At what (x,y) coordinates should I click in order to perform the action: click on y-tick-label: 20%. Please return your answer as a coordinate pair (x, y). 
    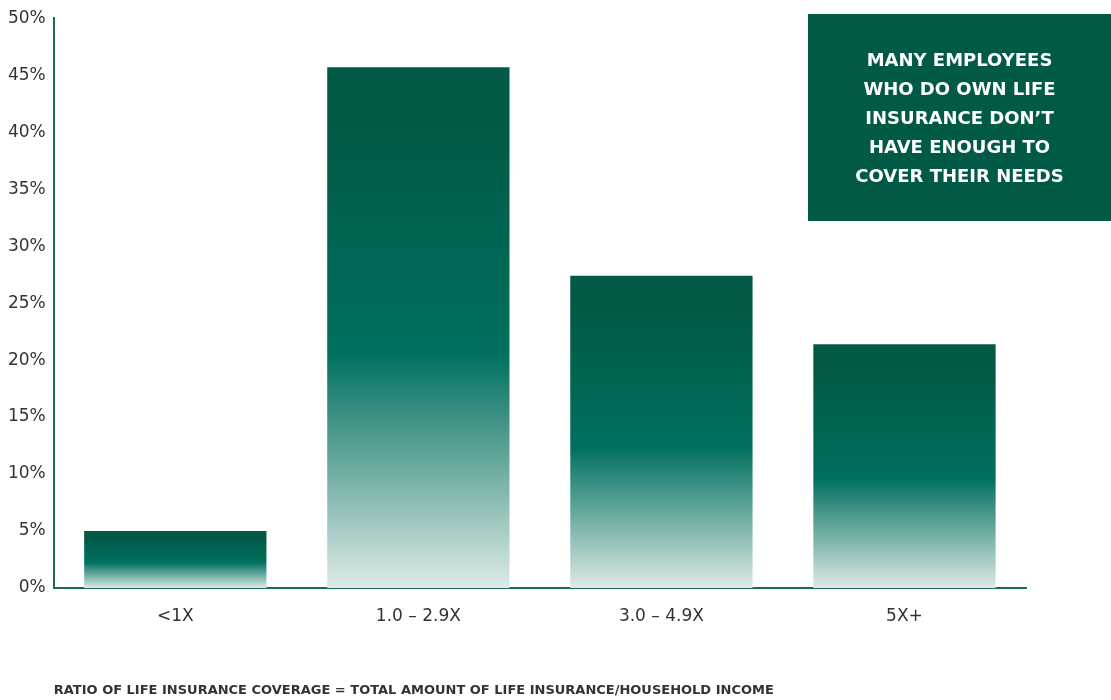
    Looking at the image, I should click on (26, 358).